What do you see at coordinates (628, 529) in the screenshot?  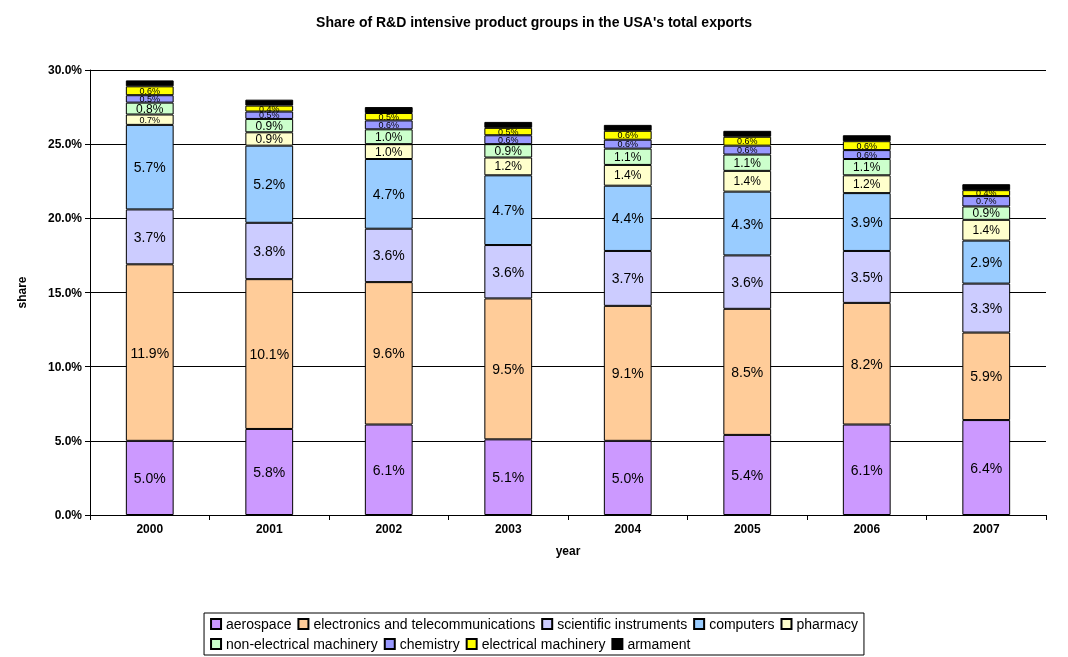 I see `x-tick-label: 2004` at bounding box center [628, 529].